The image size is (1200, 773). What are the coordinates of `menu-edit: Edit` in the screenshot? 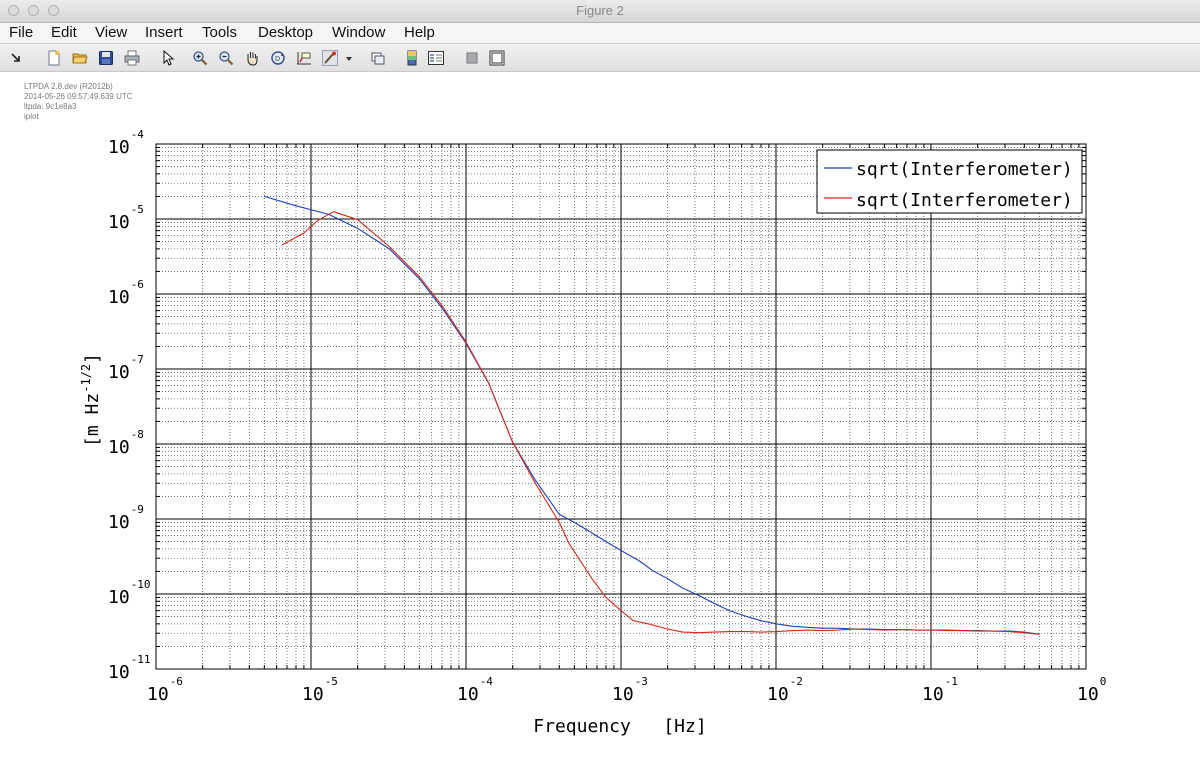 It's located at (64, 32).